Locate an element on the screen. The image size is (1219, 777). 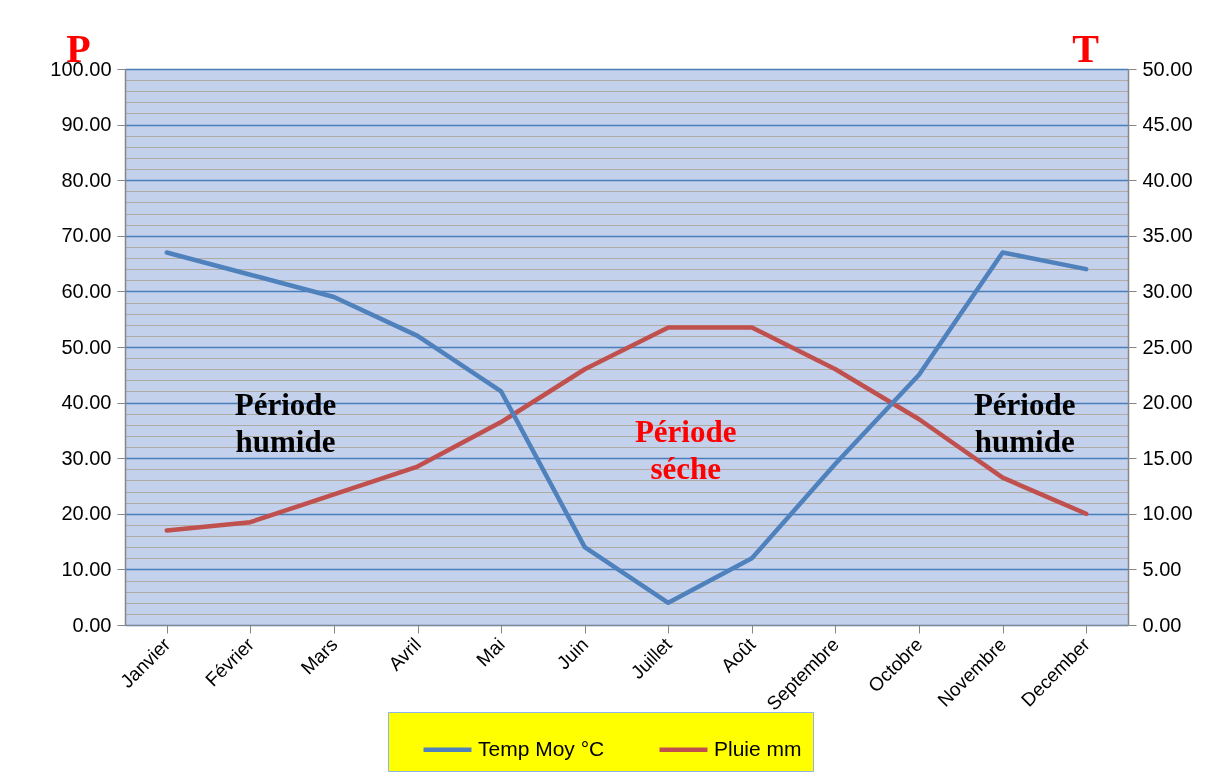
y2-tick-label: 50.00 is located at coordinates (1167, 68).